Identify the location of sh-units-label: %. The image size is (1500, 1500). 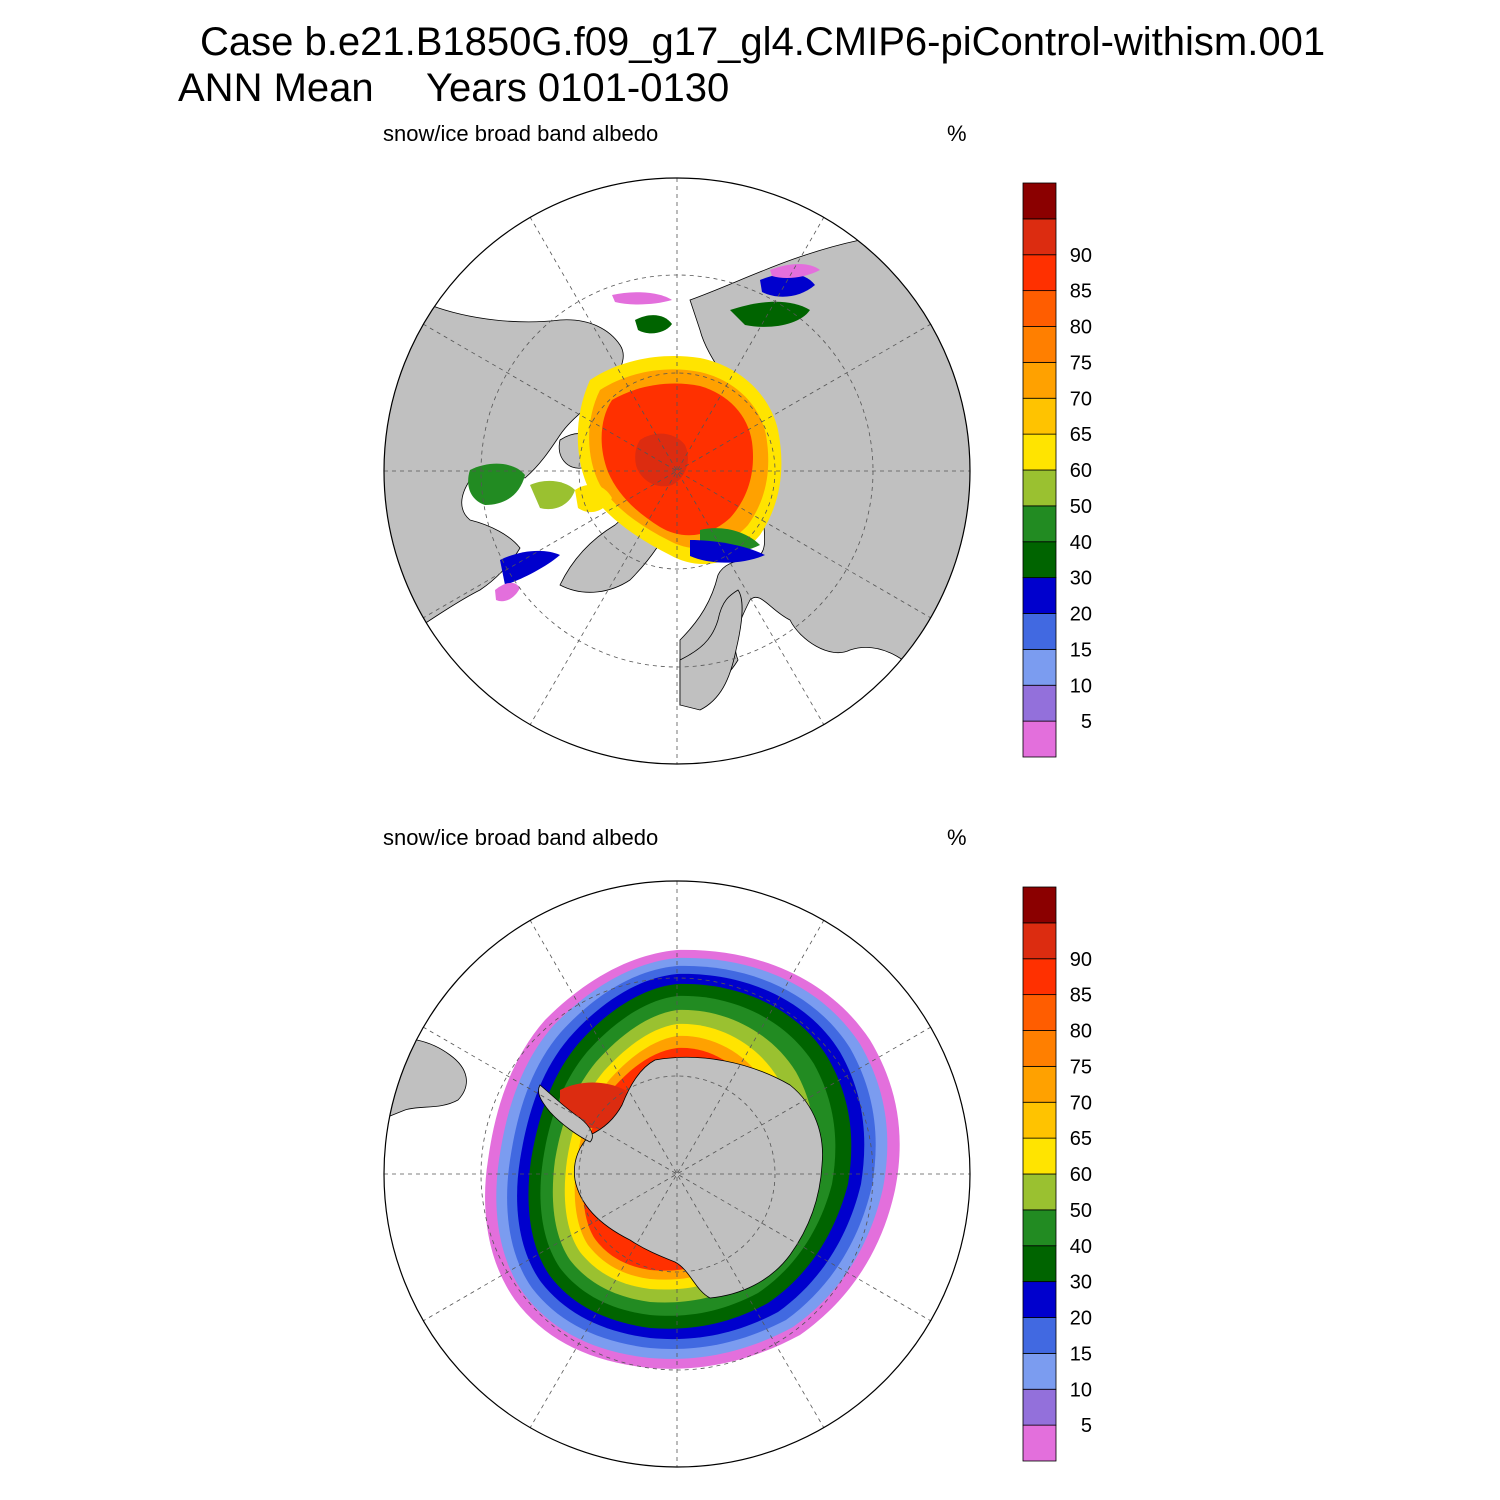
(957, 837).